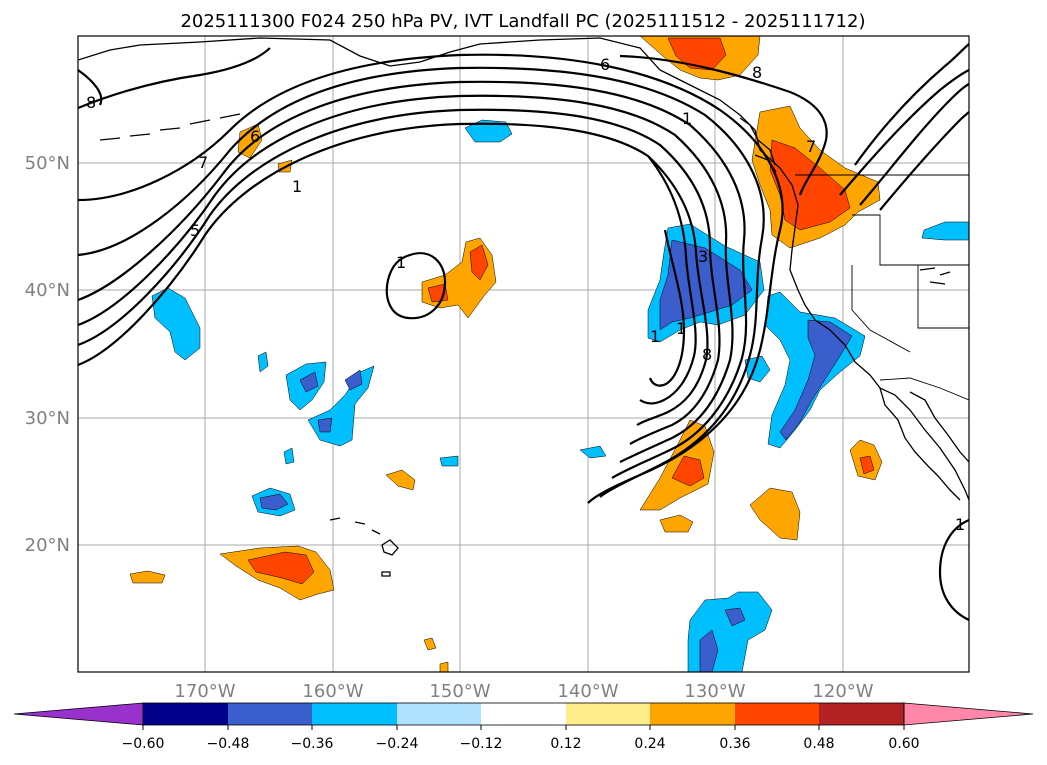 The height and width of the screenshot is (765, 1047). What do you see at coordinates (203, 162) in the screenshot?
I see `contour-label-3: 7` at bounding box center [203, 162].